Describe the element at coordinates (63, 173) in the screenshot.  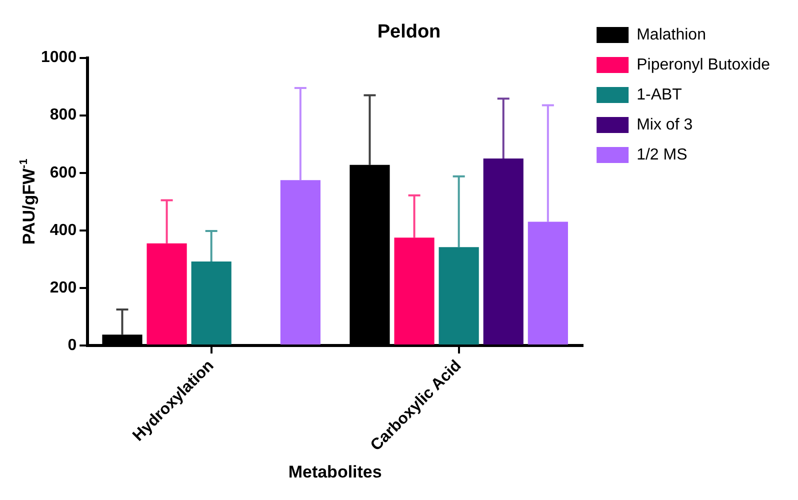
I see `y-tick-label: 600` at that location.